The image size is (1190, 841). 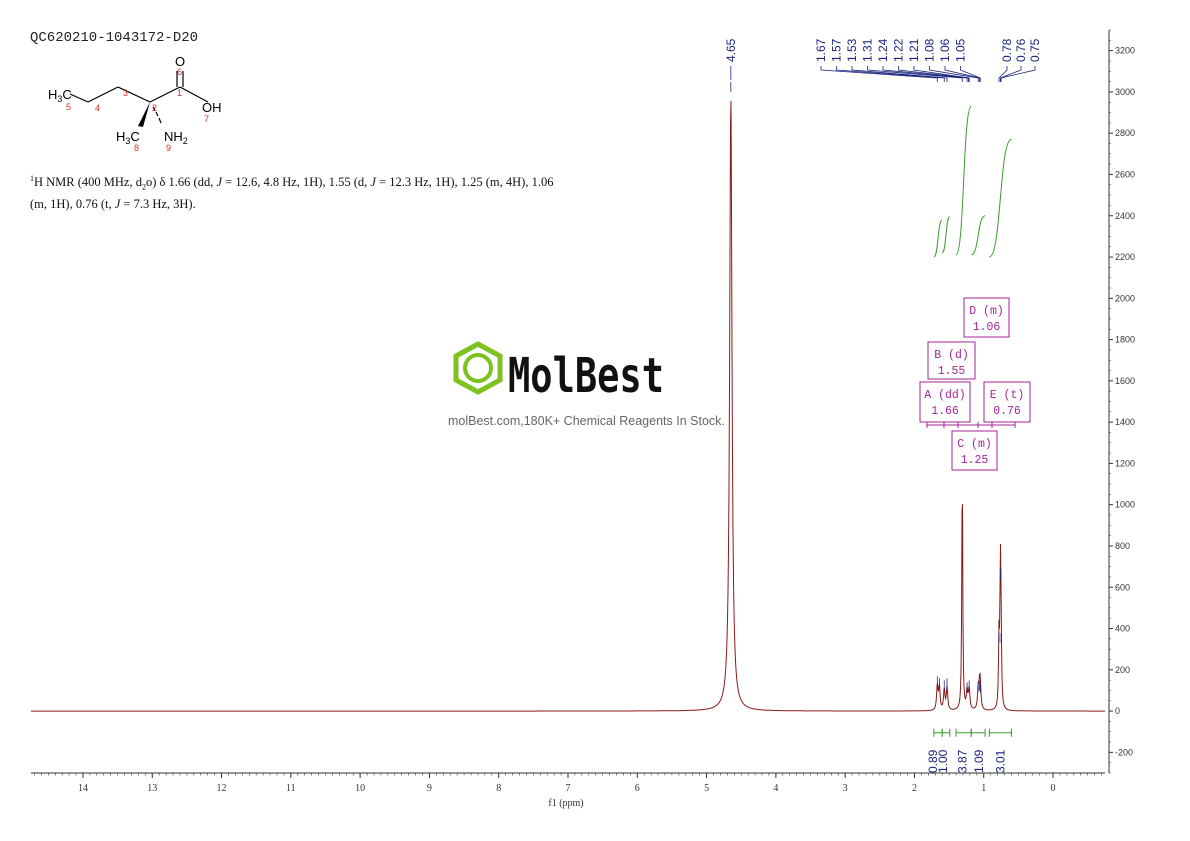 What do you see at coordinates (88, 182) in the screenshot?
I see `nmr-text-part: H NMR (400 MHz, d` at bounding box center [88, 182].